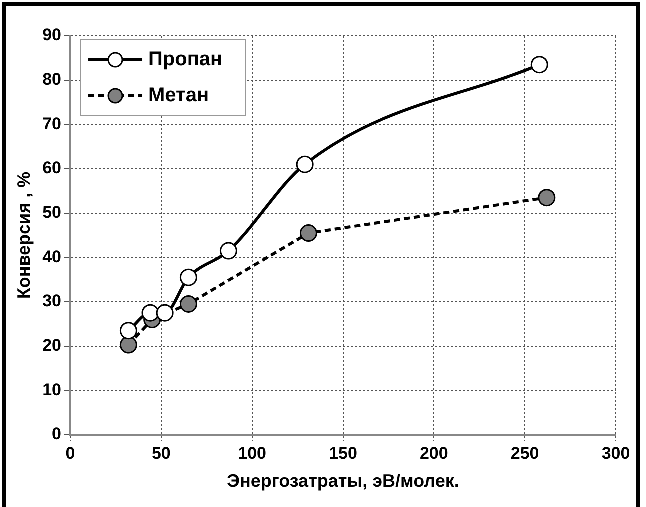 The height and width of the screenshot is (507, 646). I want to click on y-tick-label: 10, so click(52, 390).